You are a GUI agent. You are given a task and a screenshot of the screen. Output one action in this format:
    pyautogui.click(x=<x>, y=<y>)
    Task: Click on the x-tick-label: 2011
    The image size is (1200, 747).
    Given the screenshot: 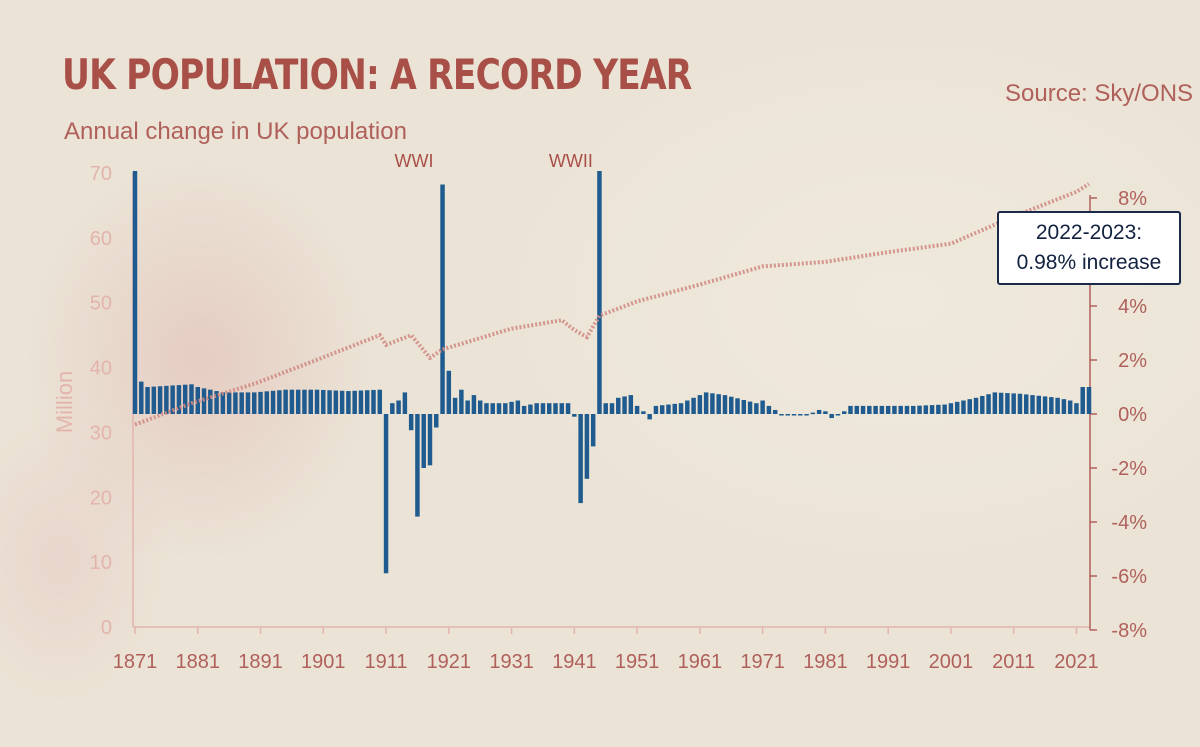 What is the action you would take?
    pyautogui.click(x=1013, y=662)
    